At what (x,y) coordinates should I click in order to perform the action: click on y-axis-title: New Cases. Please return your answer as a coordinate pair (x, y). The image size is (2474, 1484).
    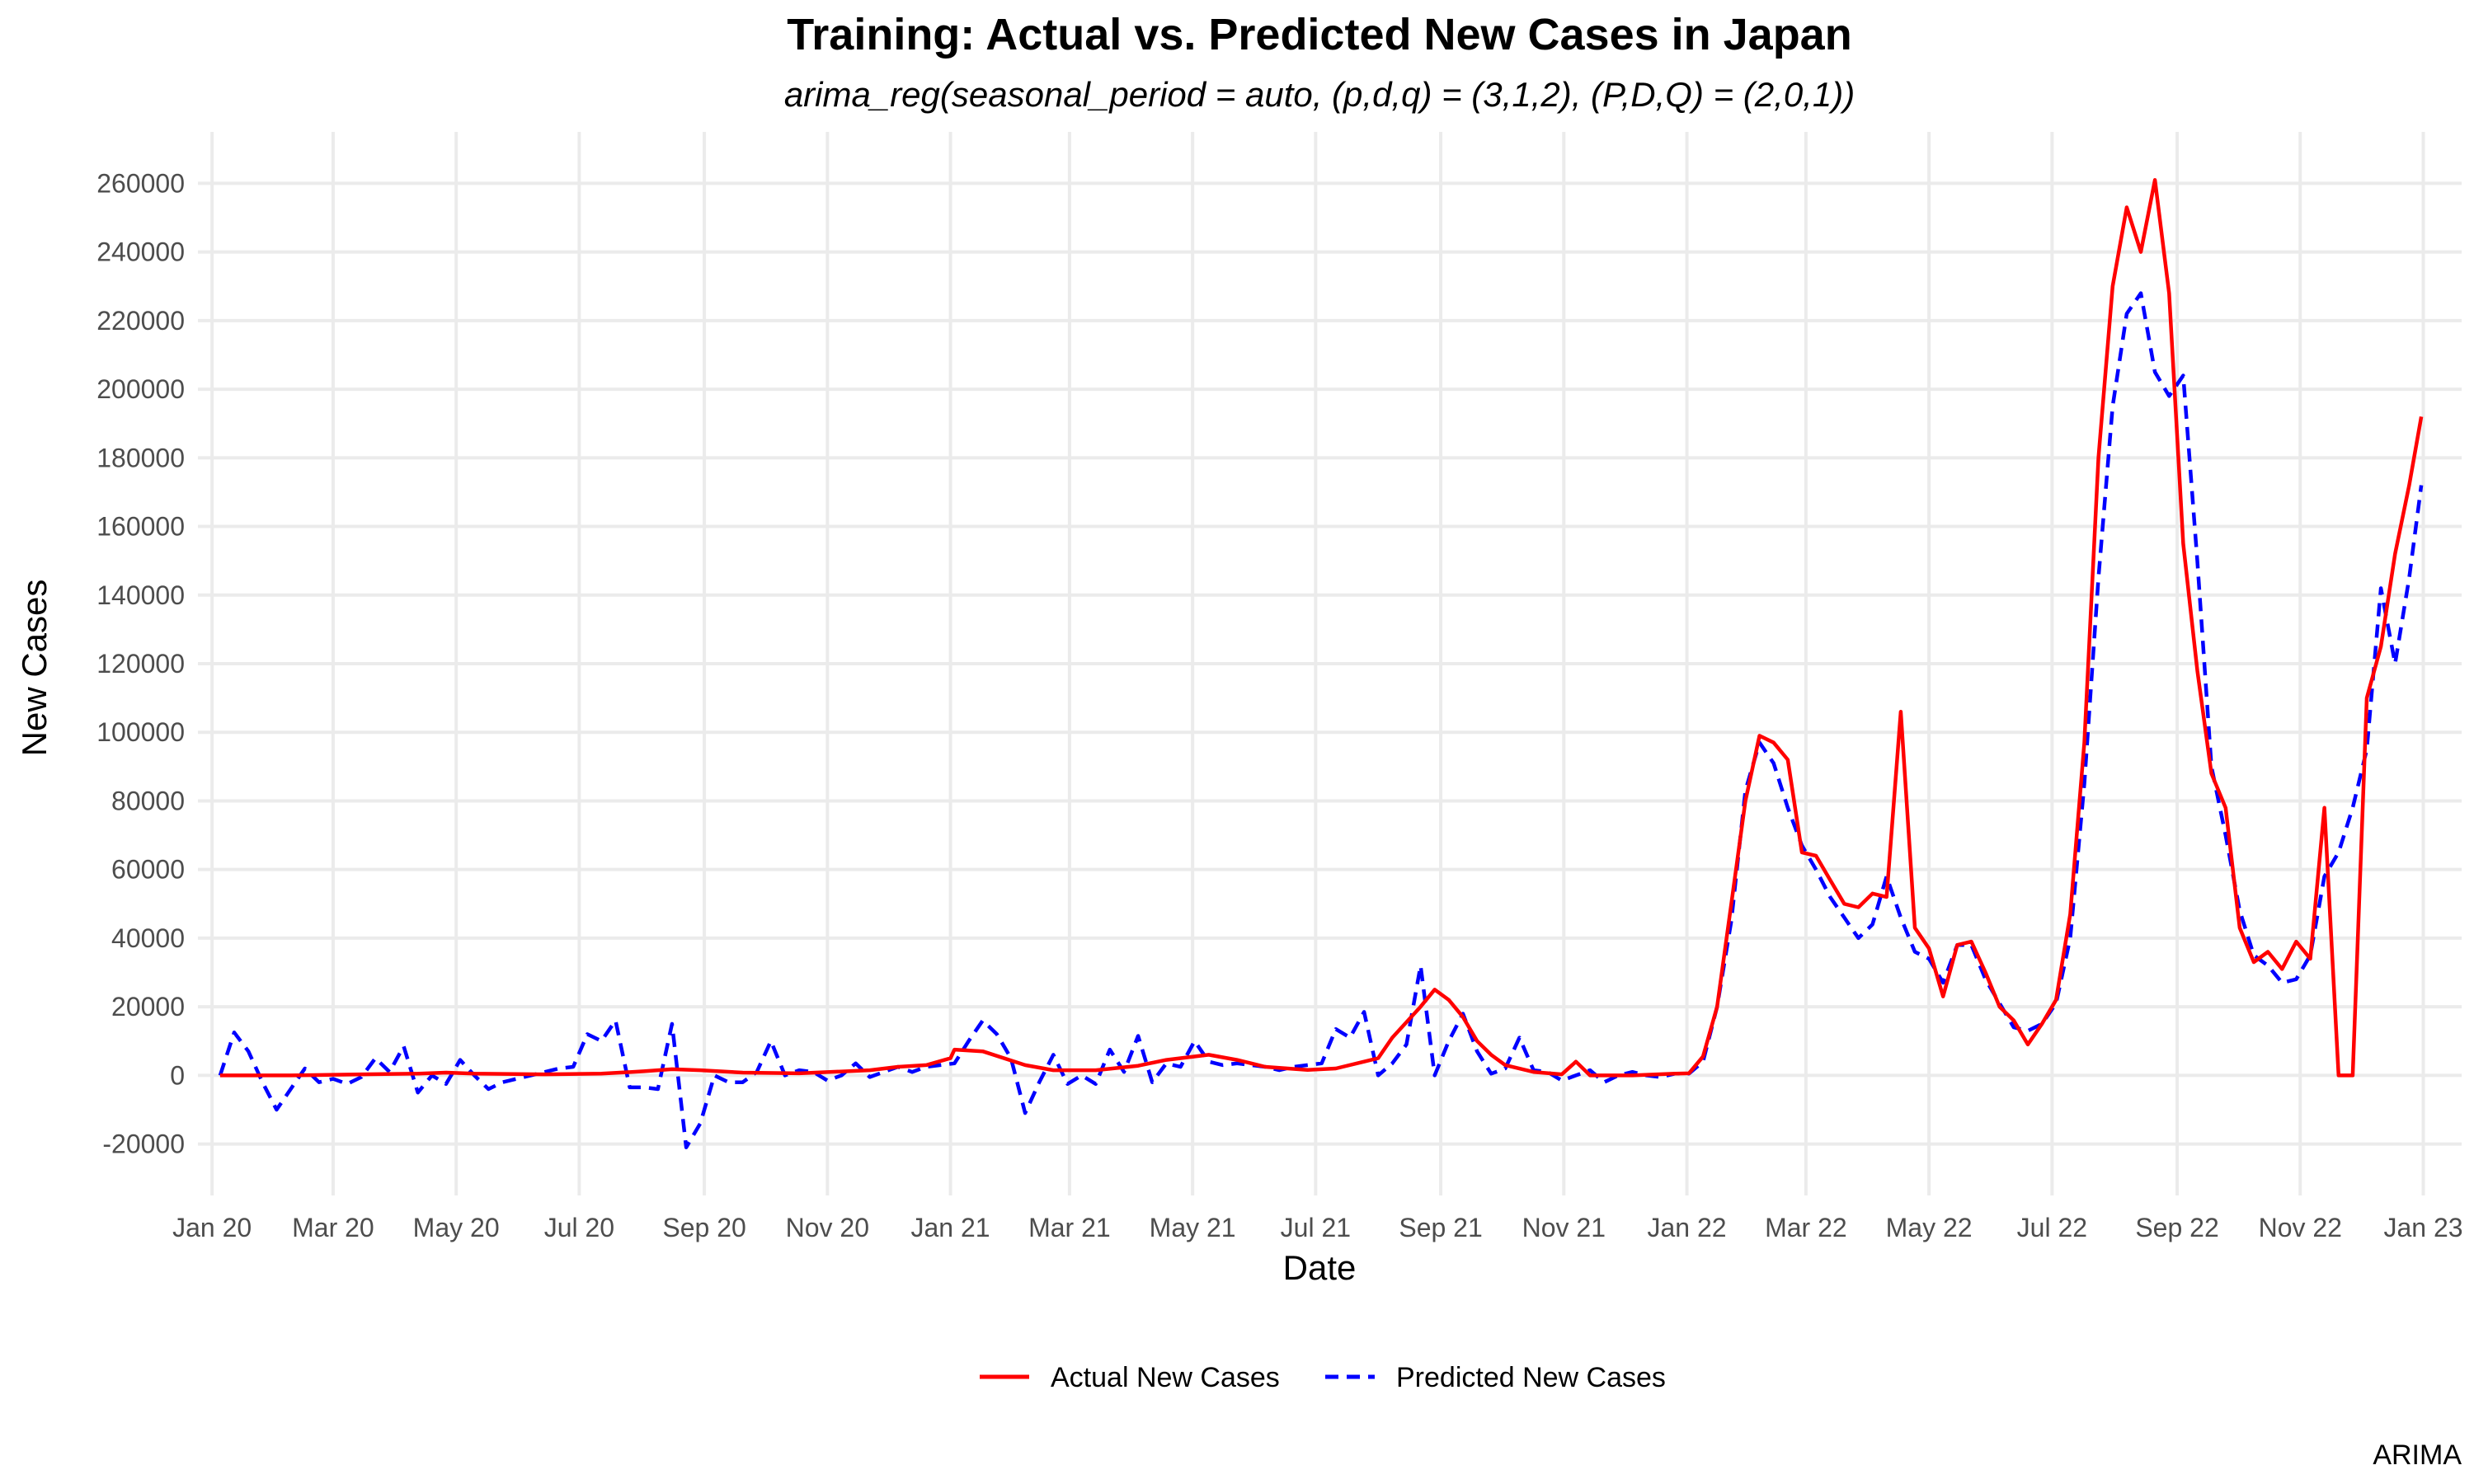
    Looking at the image, I should click on (34, 668).